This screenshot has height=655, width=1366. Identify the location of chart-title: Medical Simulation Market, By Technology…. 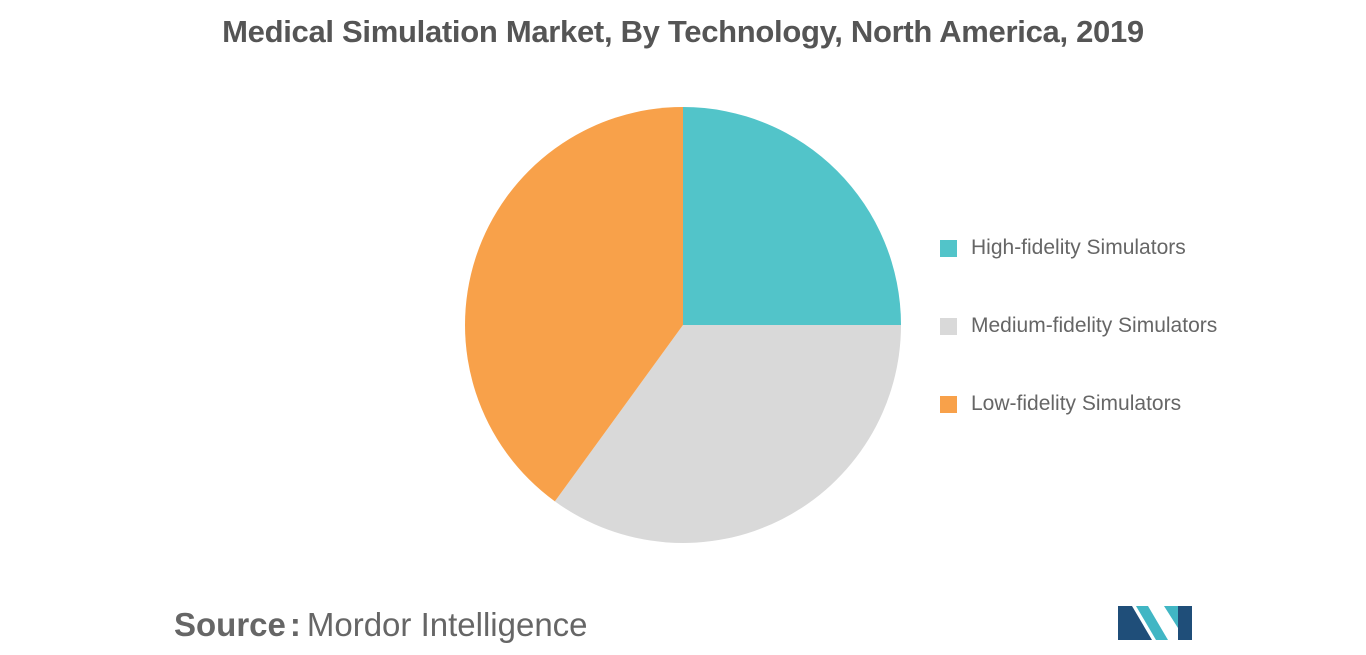
(683, 31).